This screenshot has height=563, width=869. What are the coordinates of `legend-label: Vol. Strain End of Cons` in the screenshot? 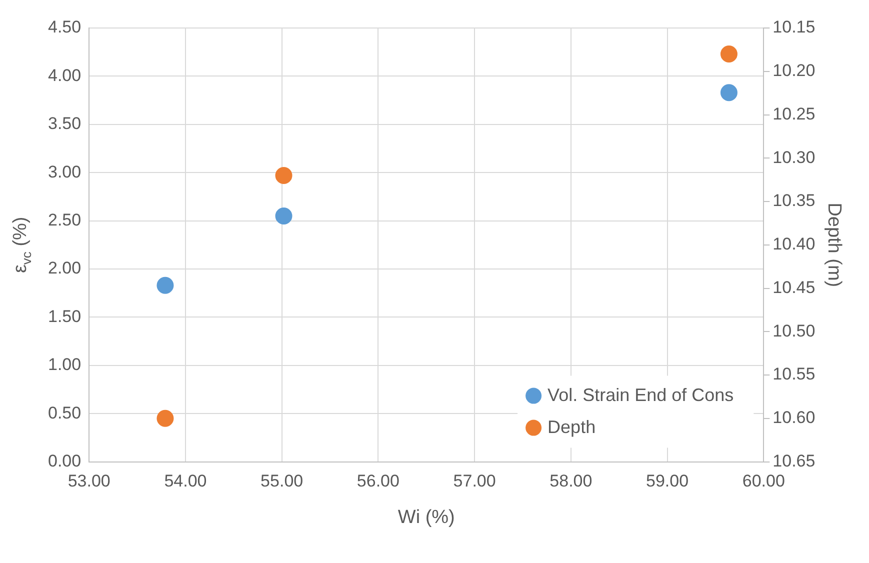 It's located at (641, 394).